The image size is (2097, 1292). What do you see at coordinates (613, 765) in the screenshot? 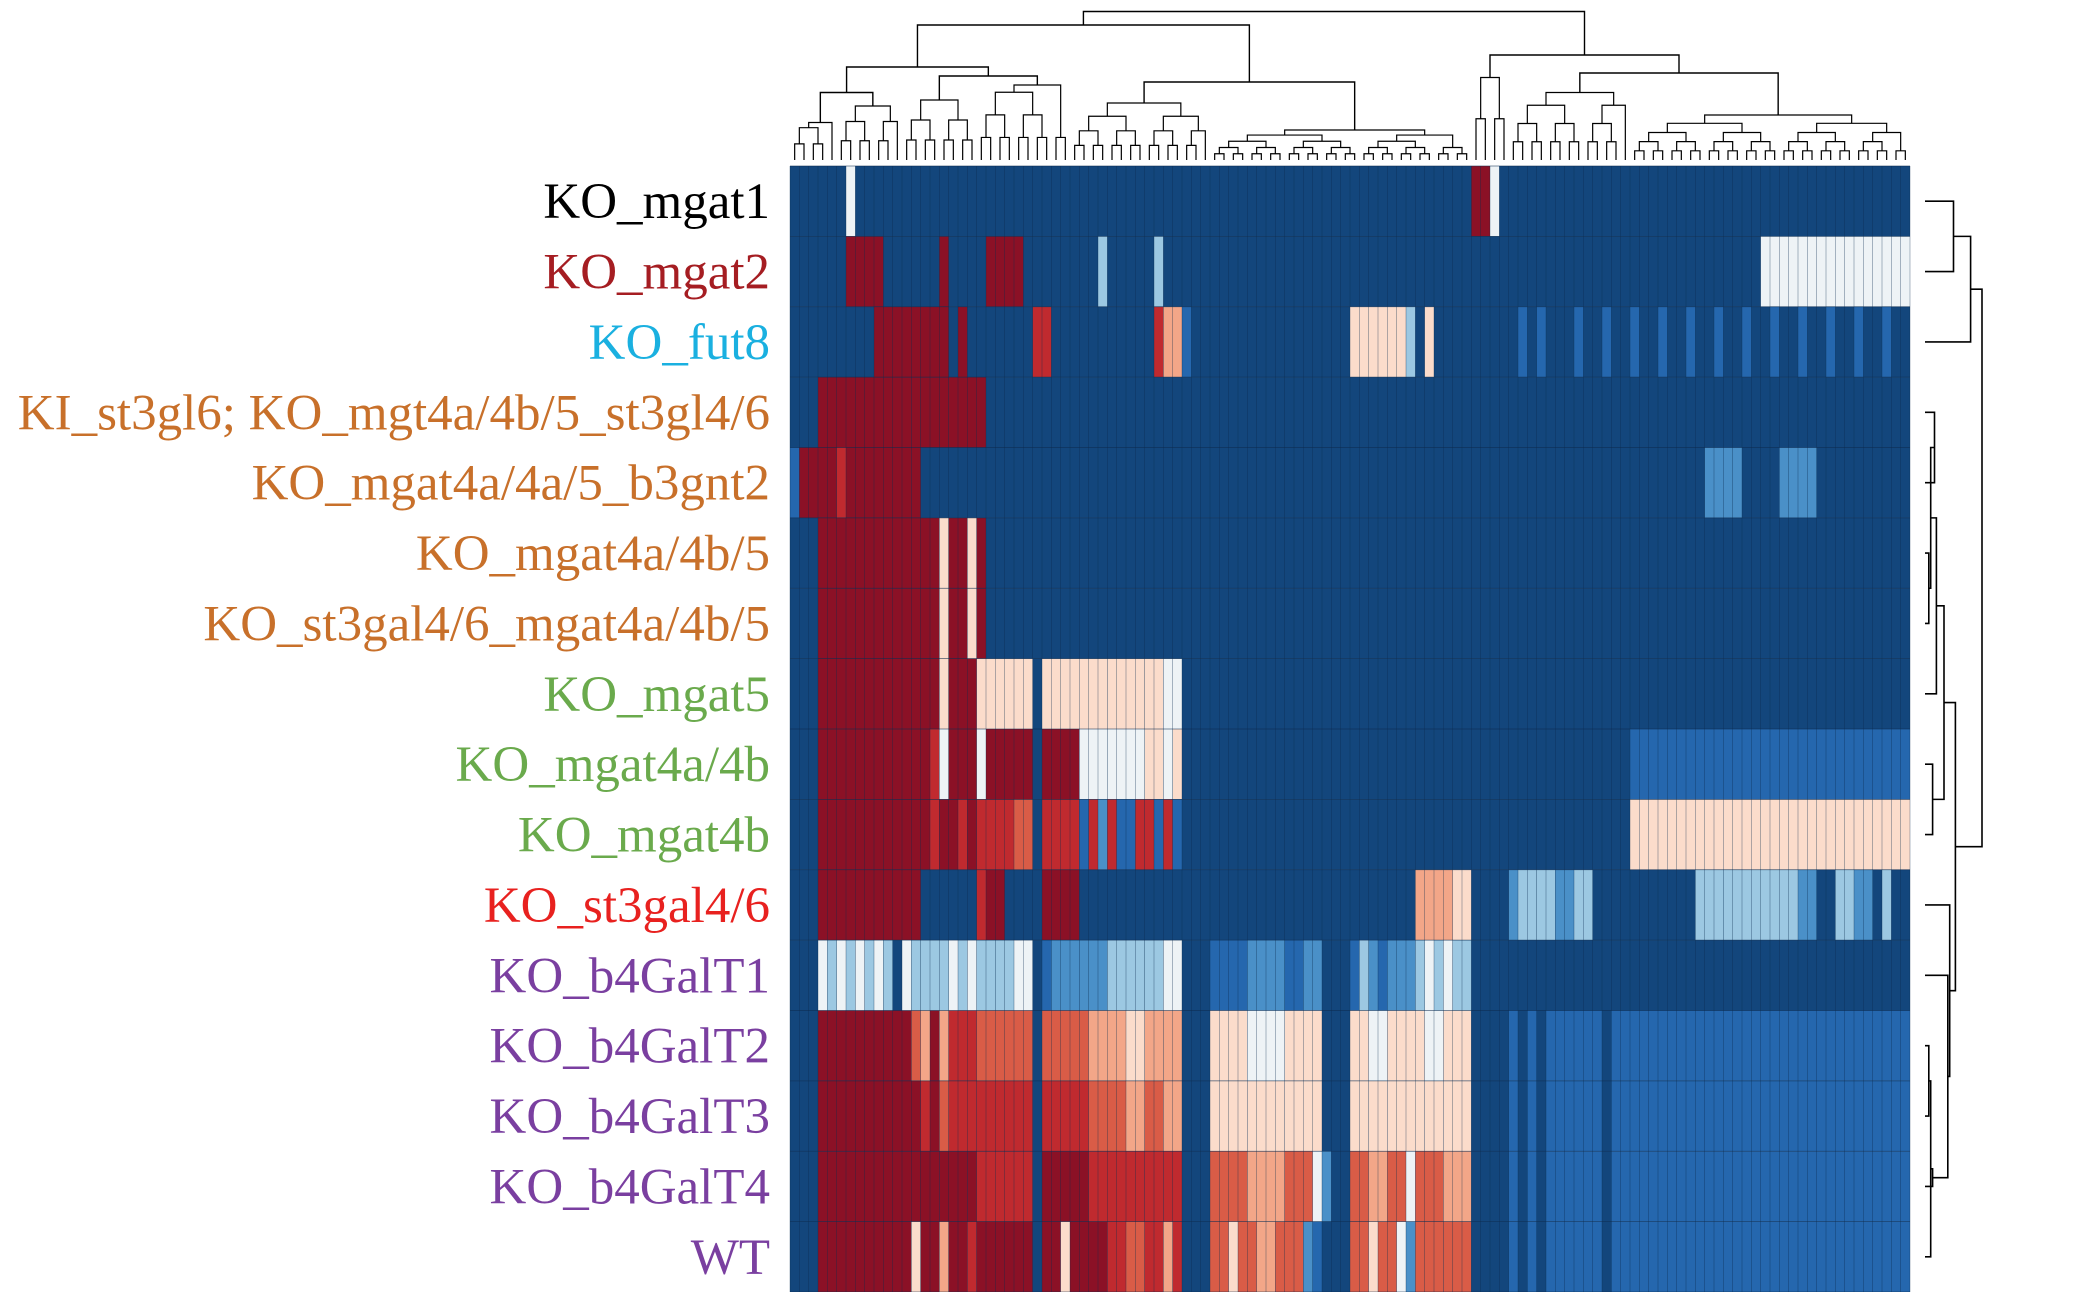
I see `row-label: KO_mgat4a/4b` at bounding box center [613, 765].